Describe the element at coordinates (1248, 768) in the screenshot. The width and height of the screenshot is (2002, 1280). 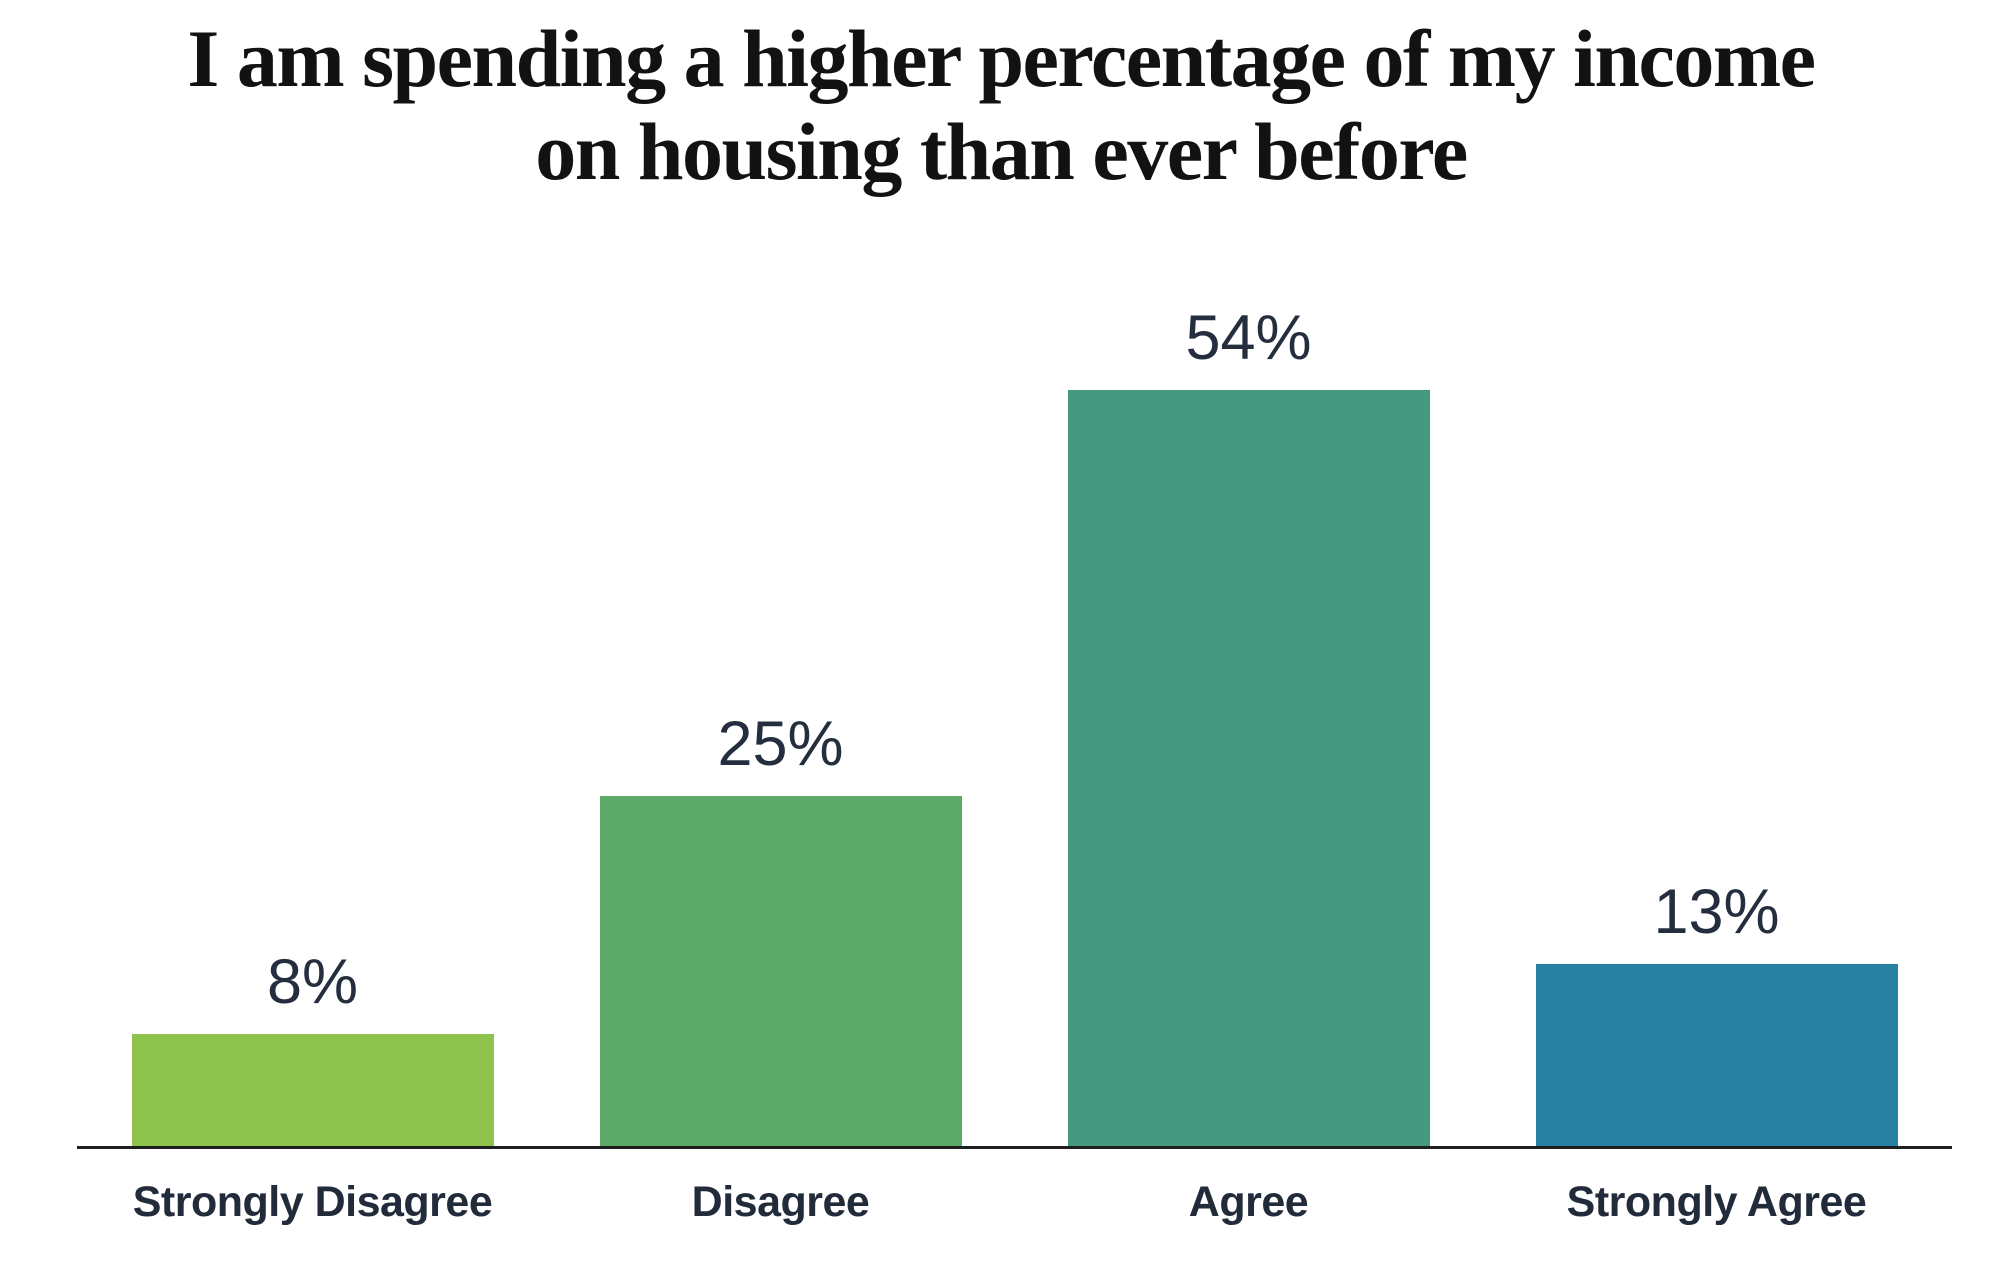
I see `bar-agree` at that location.